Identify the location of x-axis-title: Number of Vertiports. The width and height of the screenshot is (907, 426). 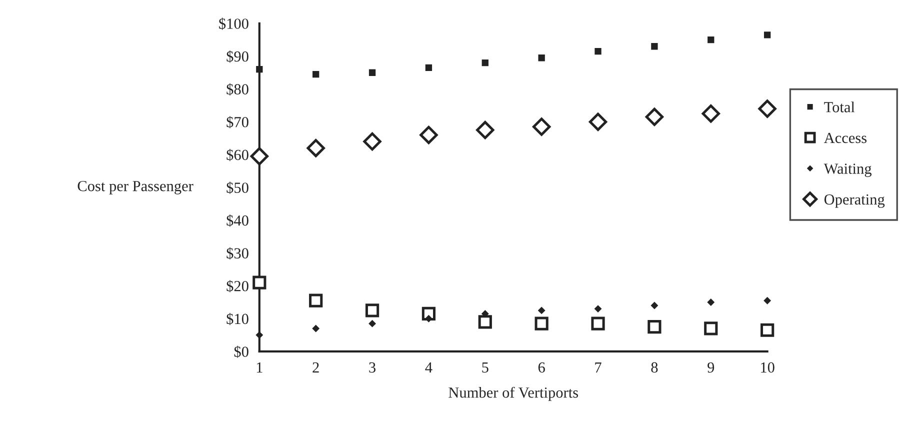
(513, 393).